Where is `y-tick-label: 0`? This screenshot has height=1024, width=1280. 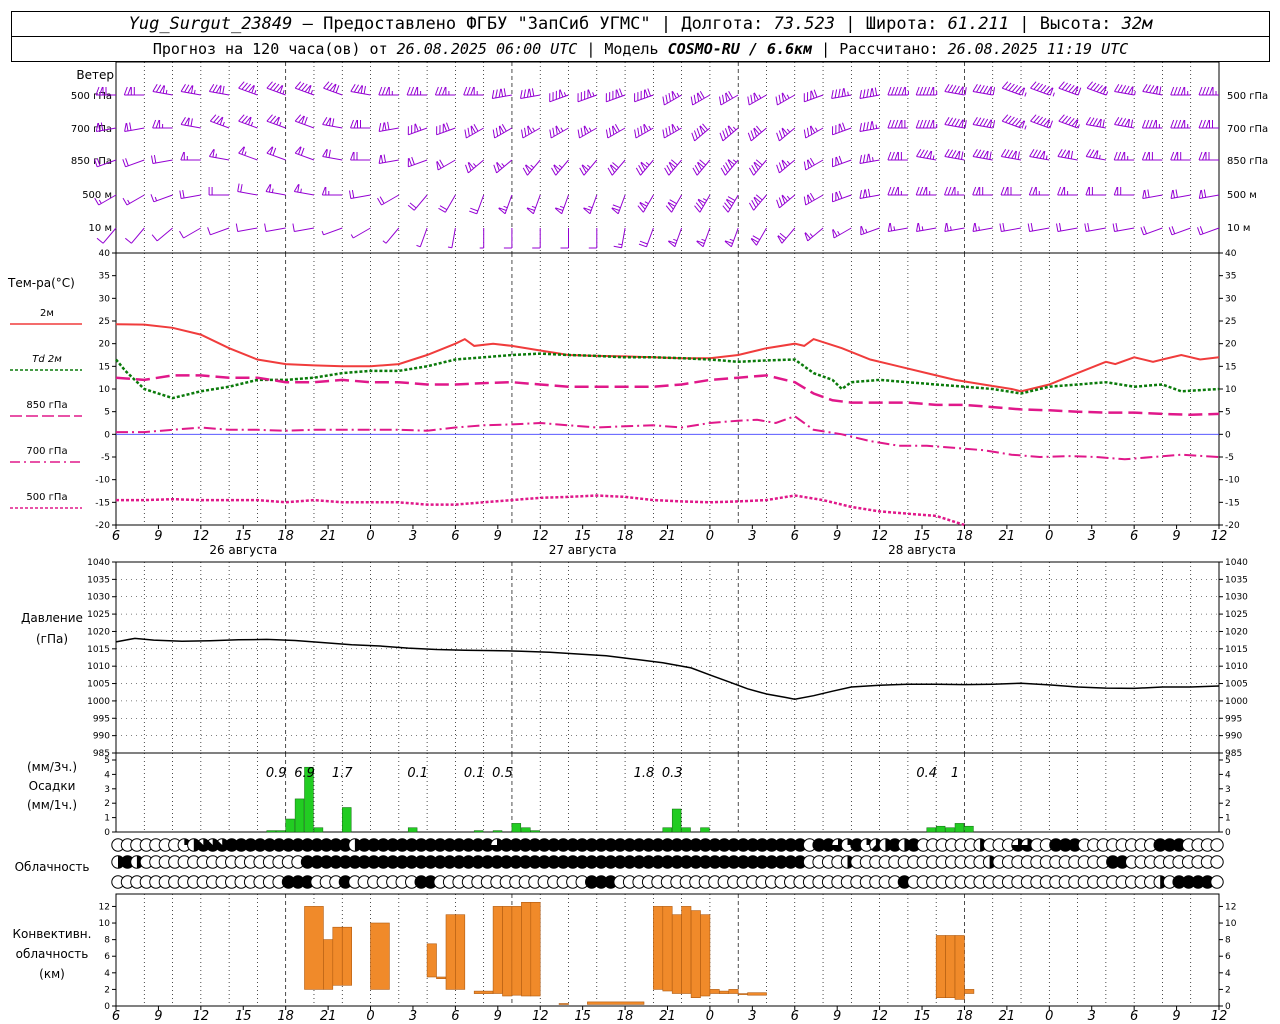 y-tick-label: 0 is located at coordinates (107, 833).